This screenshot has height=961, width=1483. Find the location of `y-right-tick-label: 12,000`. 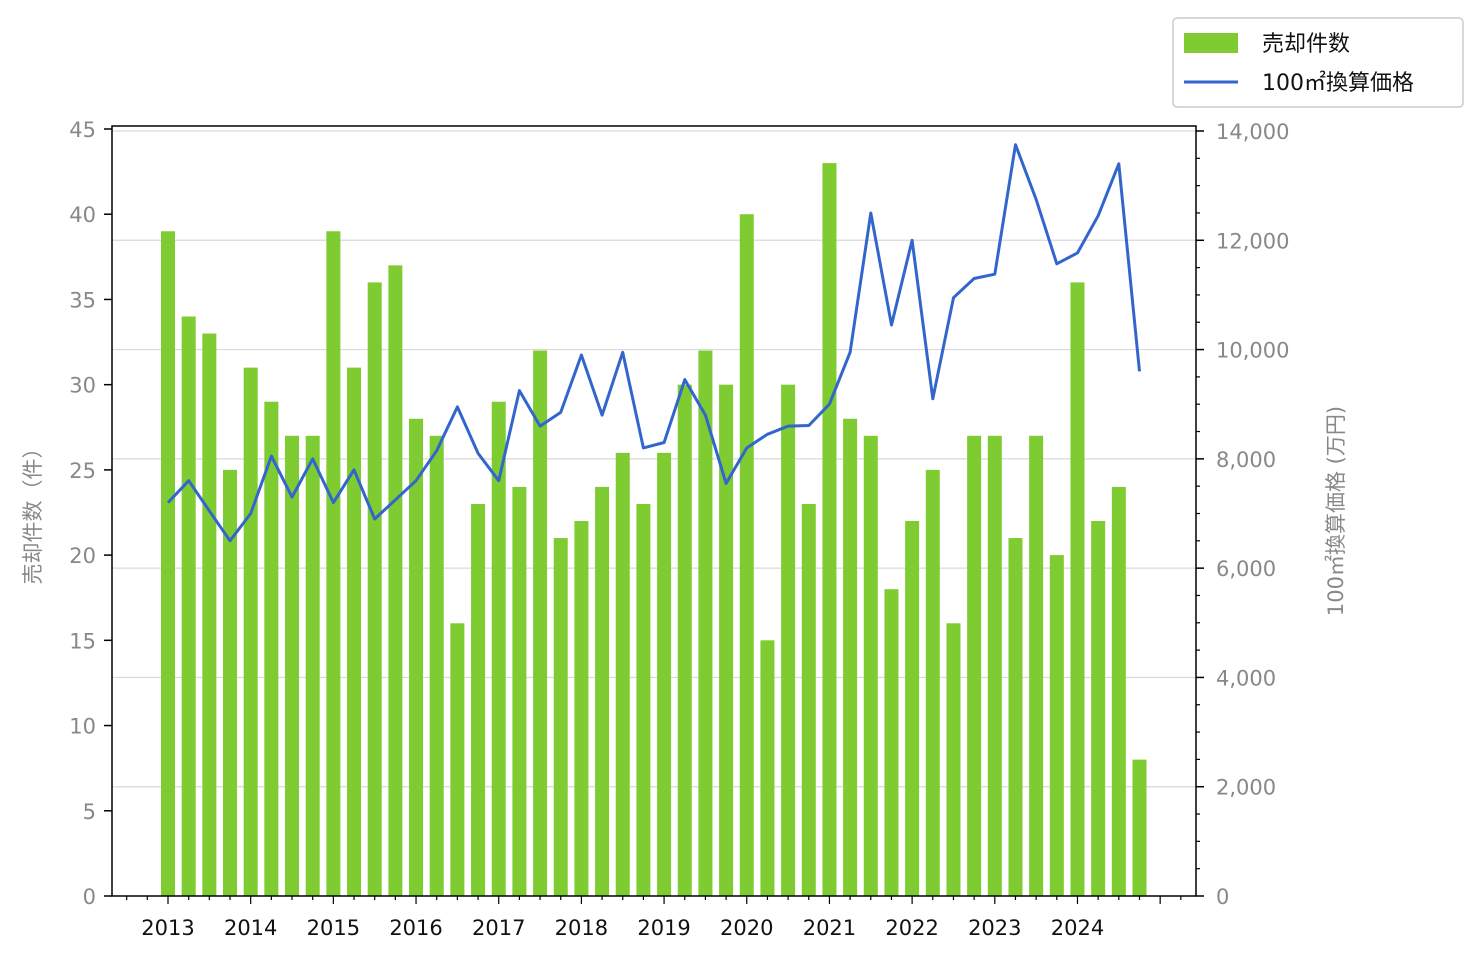

y-right-tick-label: 12,000 is located at coordinates (1252, 241).